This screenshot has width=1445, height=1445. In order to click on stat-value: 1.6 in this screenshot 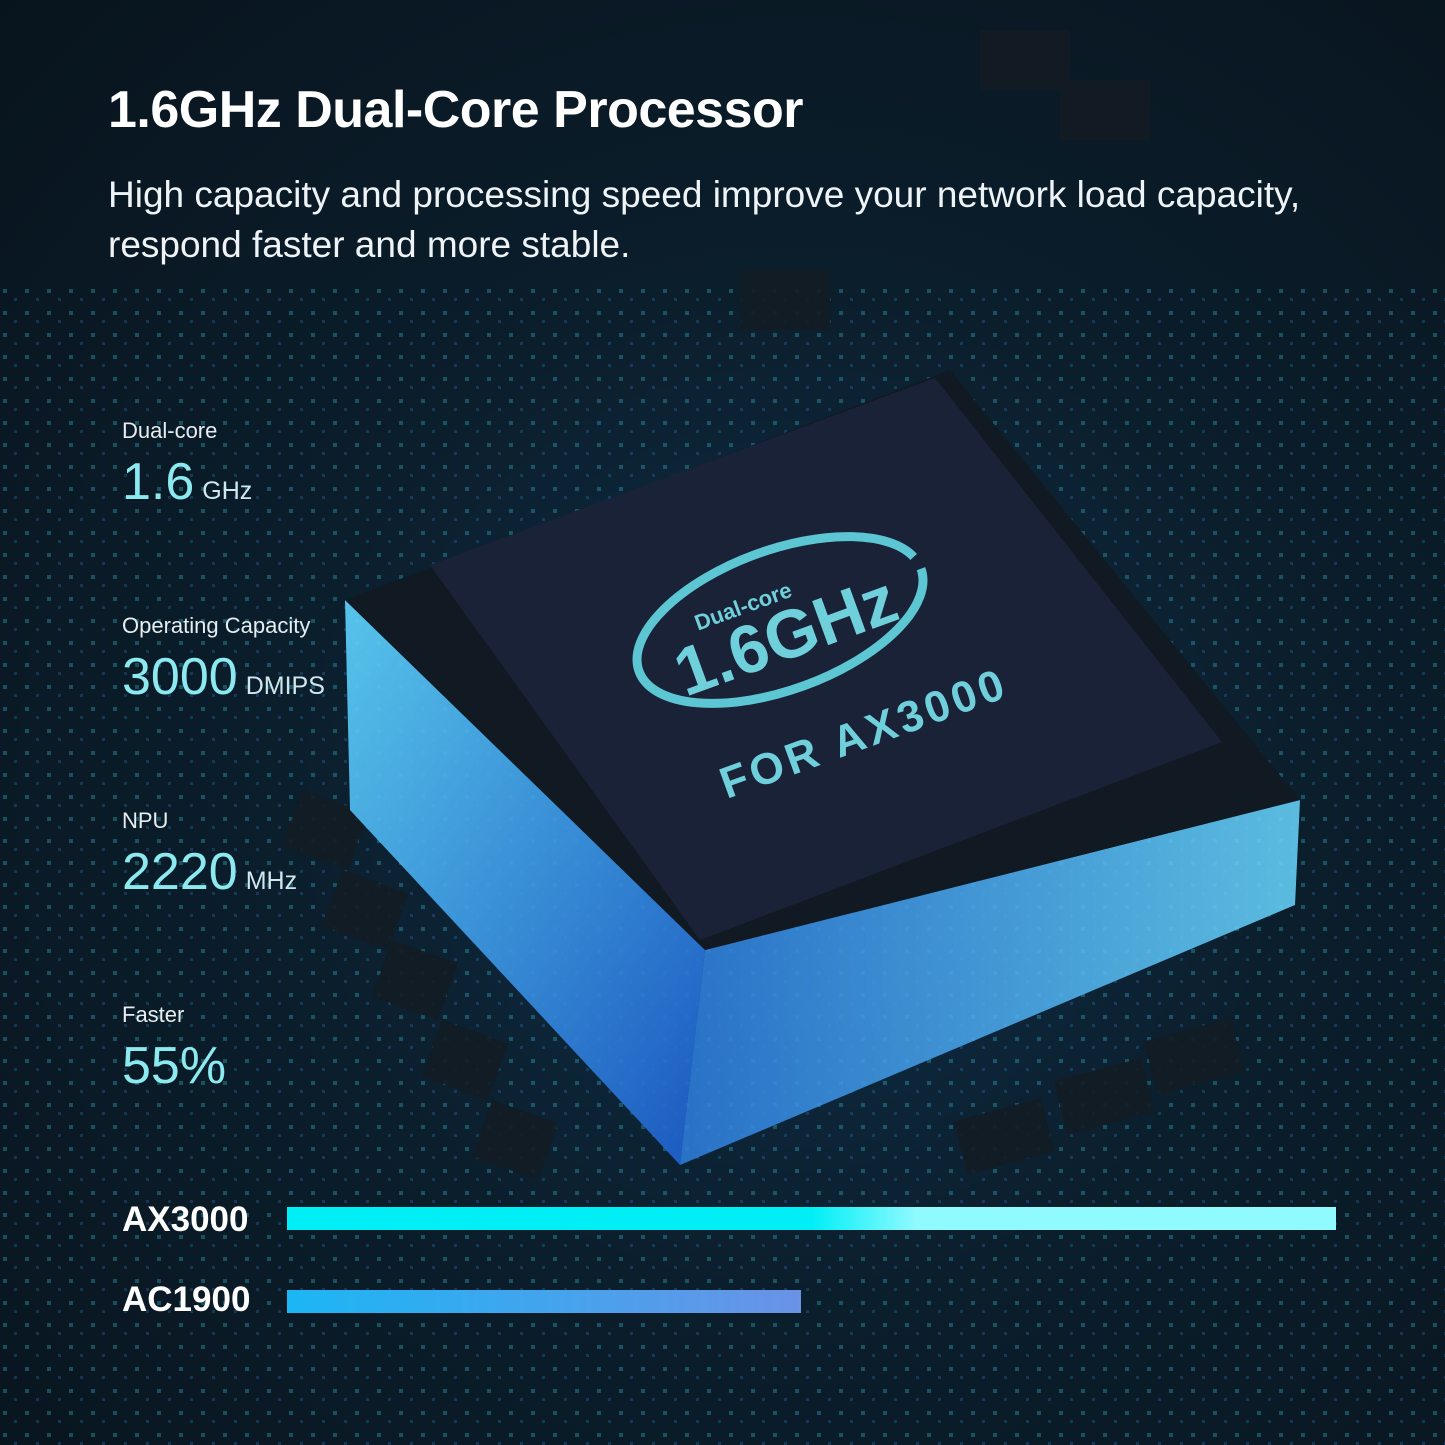, I will do `click(158, 482)`.